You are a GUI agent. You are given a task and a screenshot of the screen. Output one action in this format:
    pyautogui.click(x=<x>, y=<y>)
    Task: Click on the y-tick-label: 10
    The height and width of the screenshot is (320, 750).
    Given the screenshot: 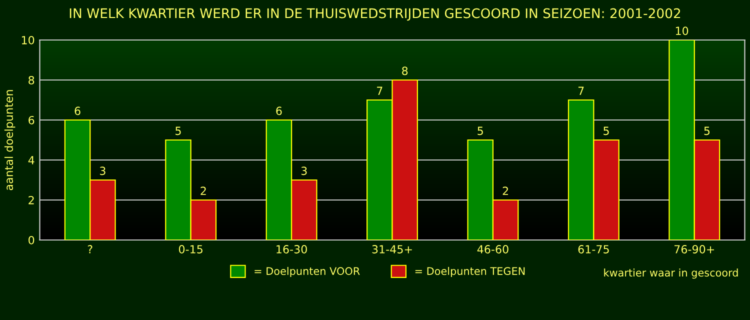 What is the action you would take?
    pyautogui.click(x=28, y=40)
    